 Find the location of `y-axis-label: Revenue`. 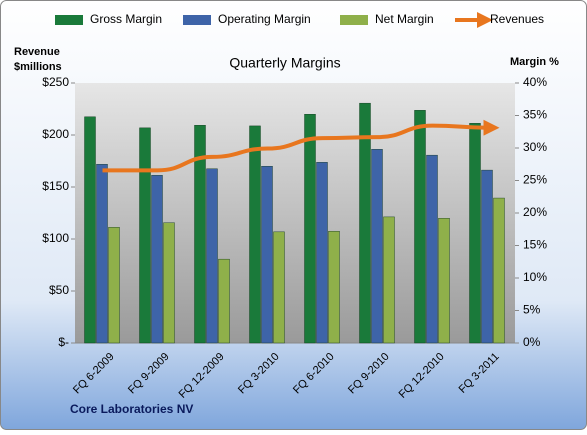

y-axis-label: Revenue is located at coordinates (37, 52).